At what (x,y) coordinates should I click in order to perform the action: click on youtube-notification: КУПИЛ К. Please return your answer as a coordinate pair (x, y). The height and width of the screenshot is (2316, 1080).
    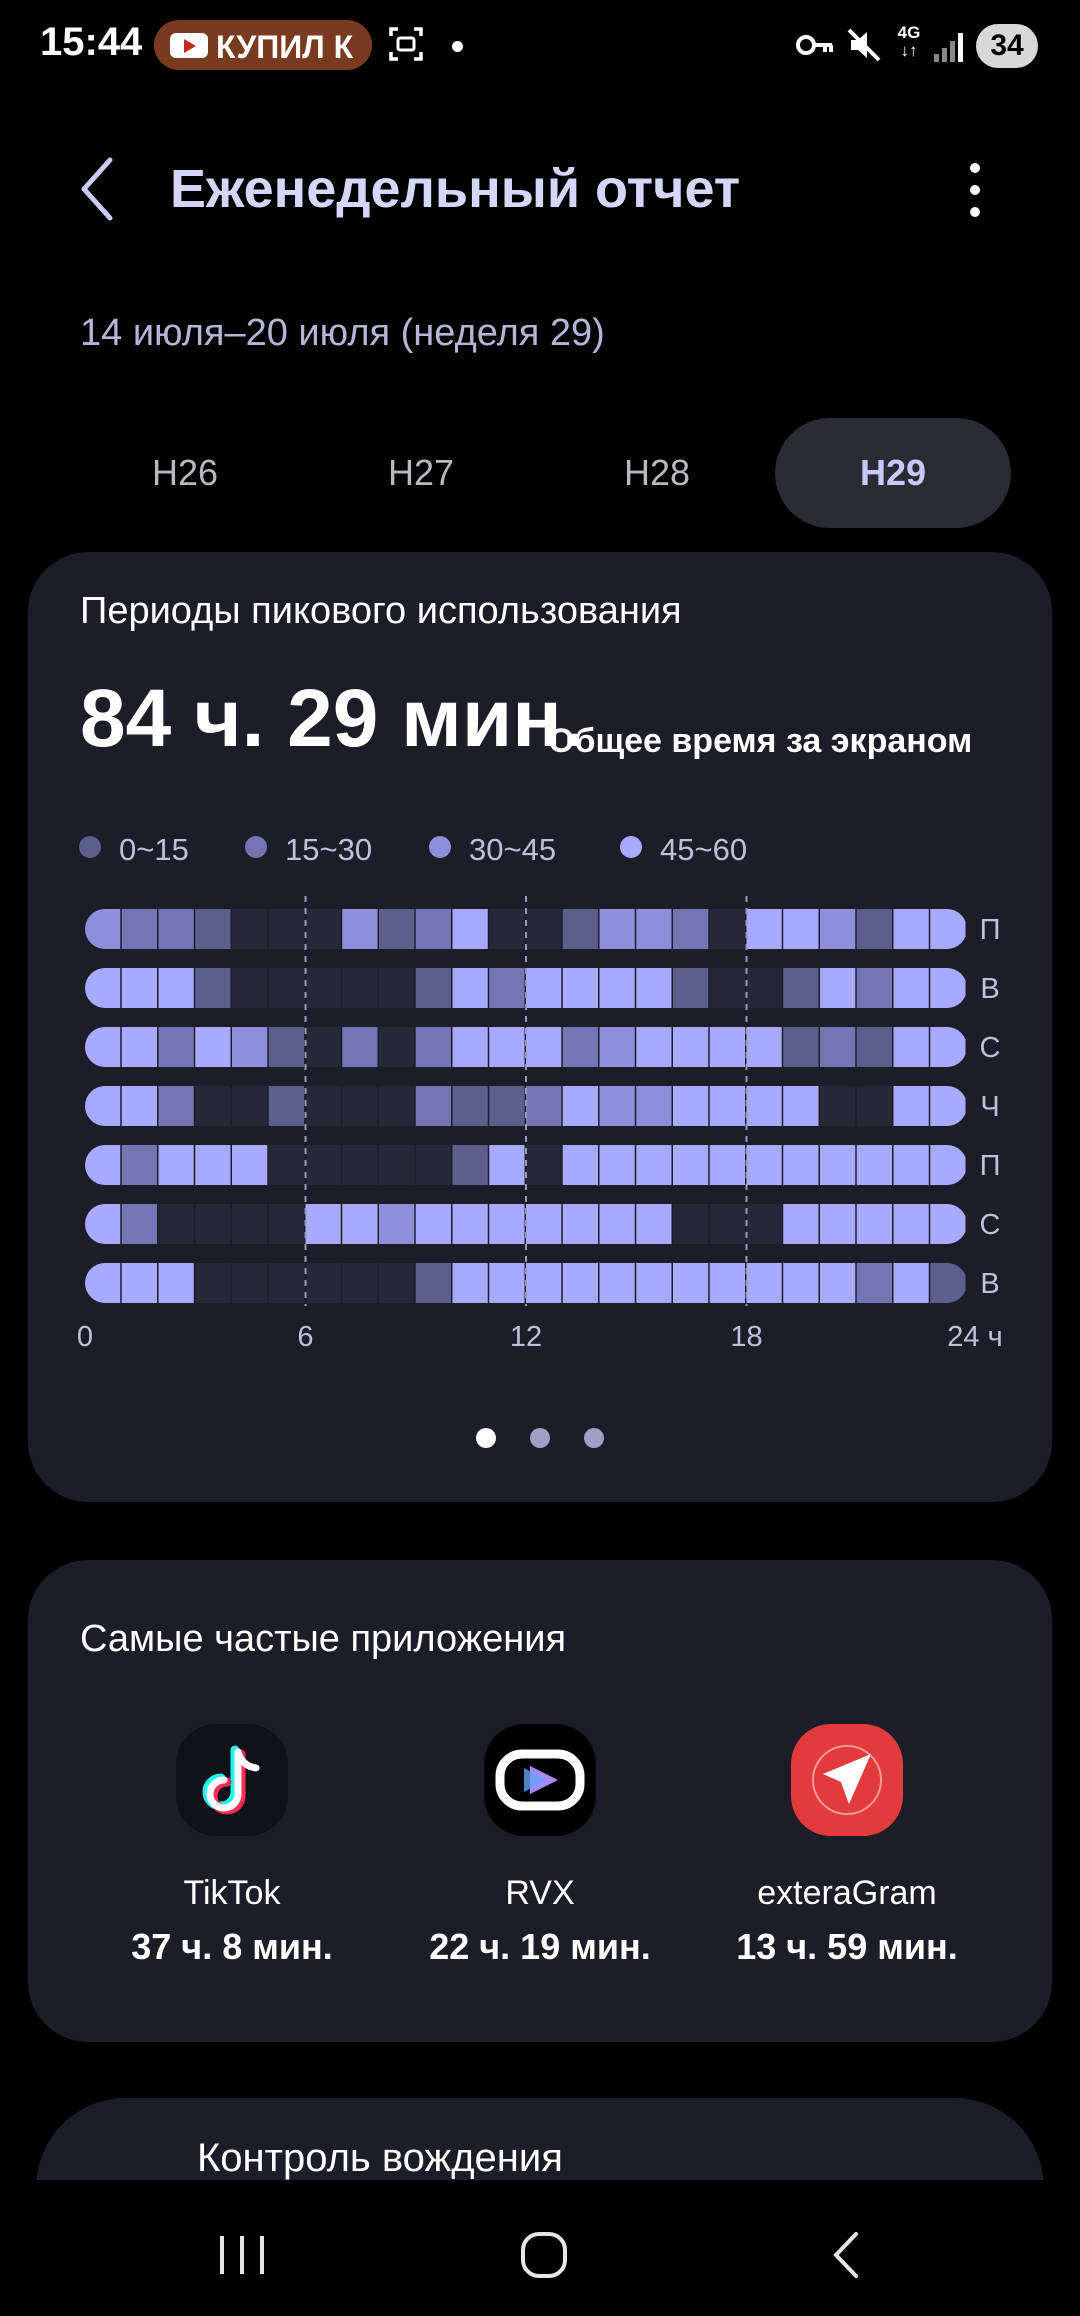
    Looking at the image, I should click on (263, 45).